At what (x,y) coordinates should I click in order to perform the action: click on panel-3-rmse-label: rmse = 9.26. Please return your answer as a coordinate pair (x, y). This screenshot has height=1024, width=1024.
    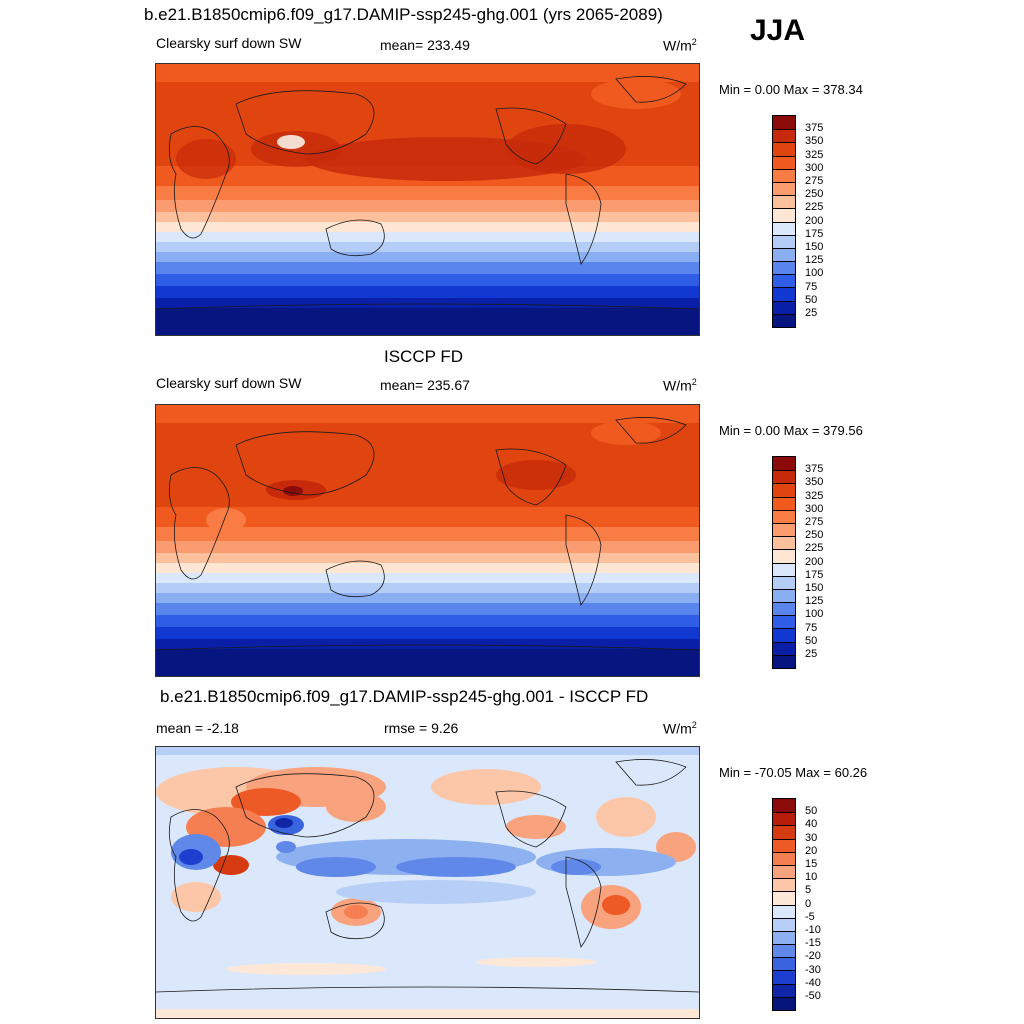
    Looking at the image, I should click on (421, 728).